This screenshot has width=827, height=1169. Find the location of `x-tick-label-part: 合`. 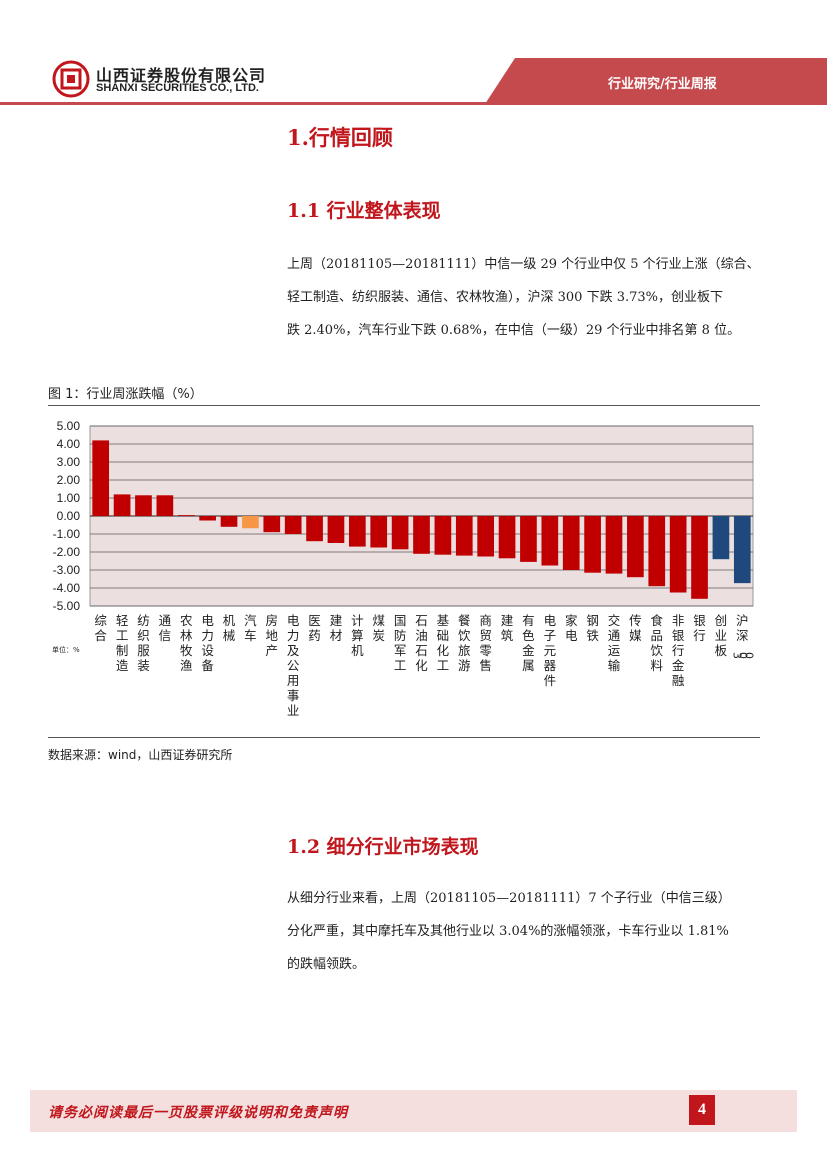

x-tick-label-part: 合 is located at coordinates (100, 635).